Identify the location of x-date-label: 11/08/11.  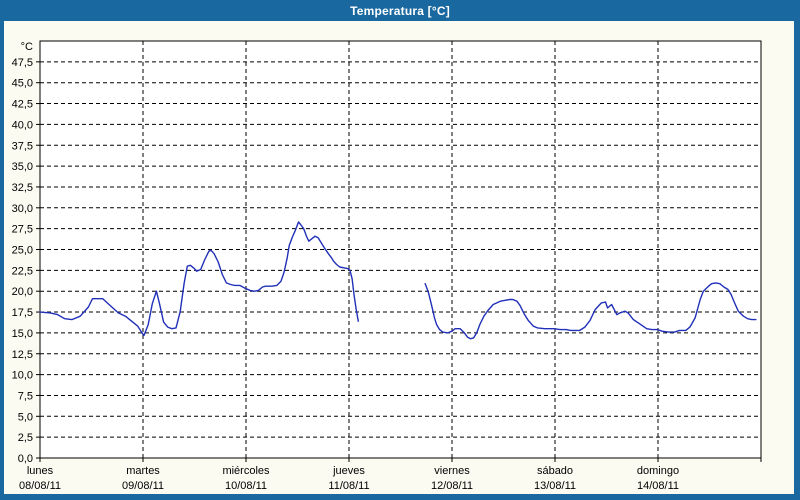
(348, 486).